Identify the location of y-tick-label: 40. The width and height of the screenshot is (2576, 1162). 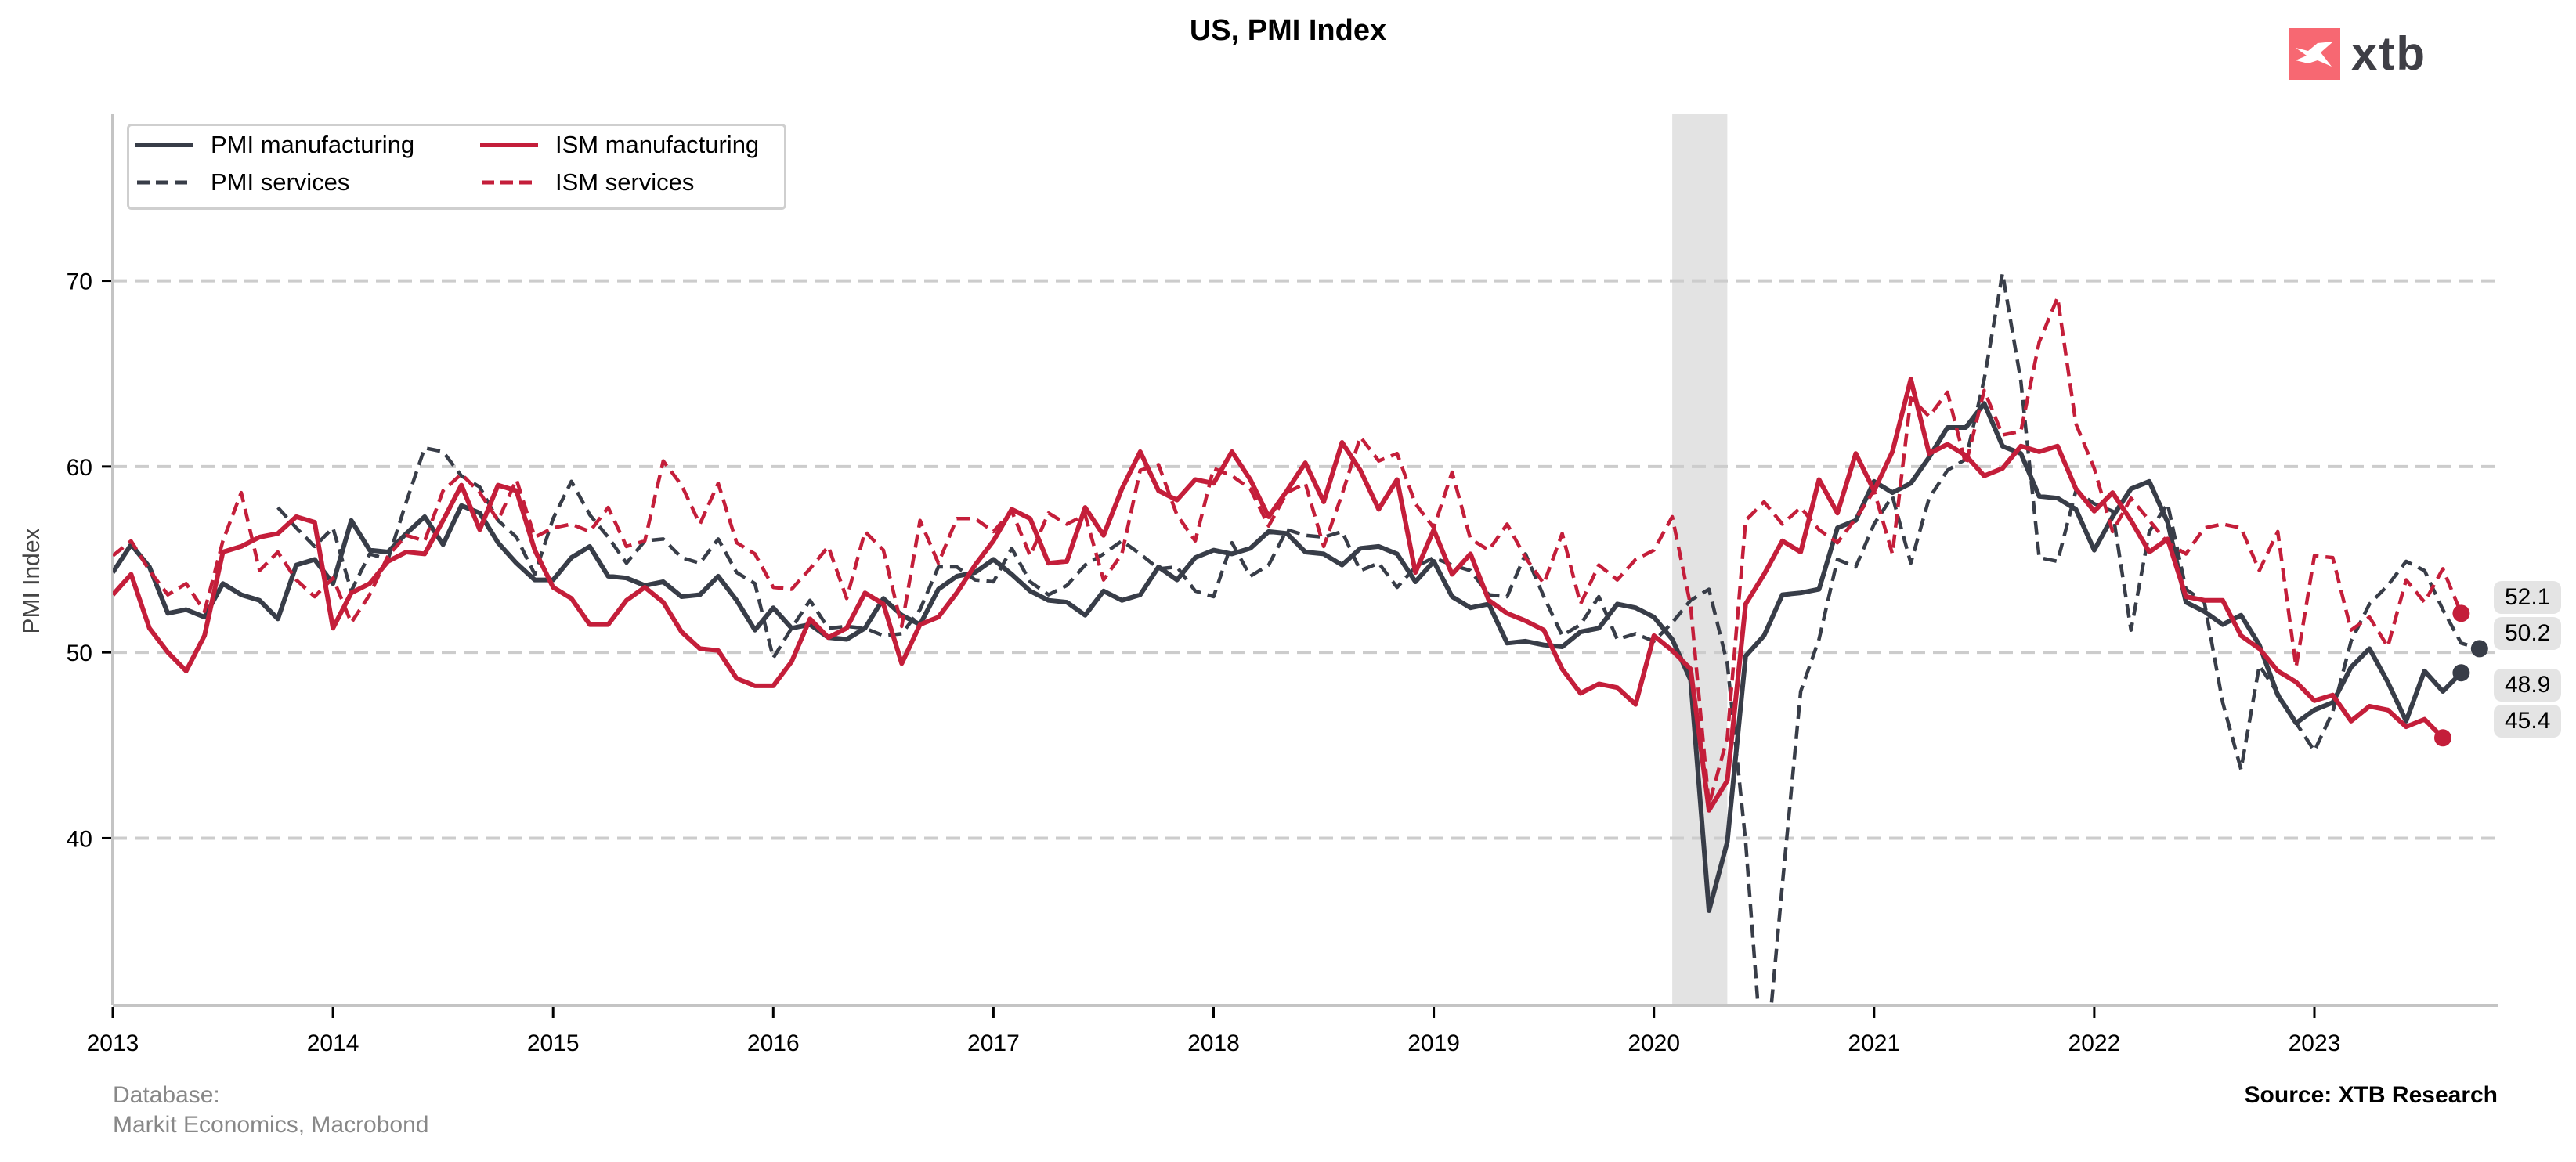
(79, 839).